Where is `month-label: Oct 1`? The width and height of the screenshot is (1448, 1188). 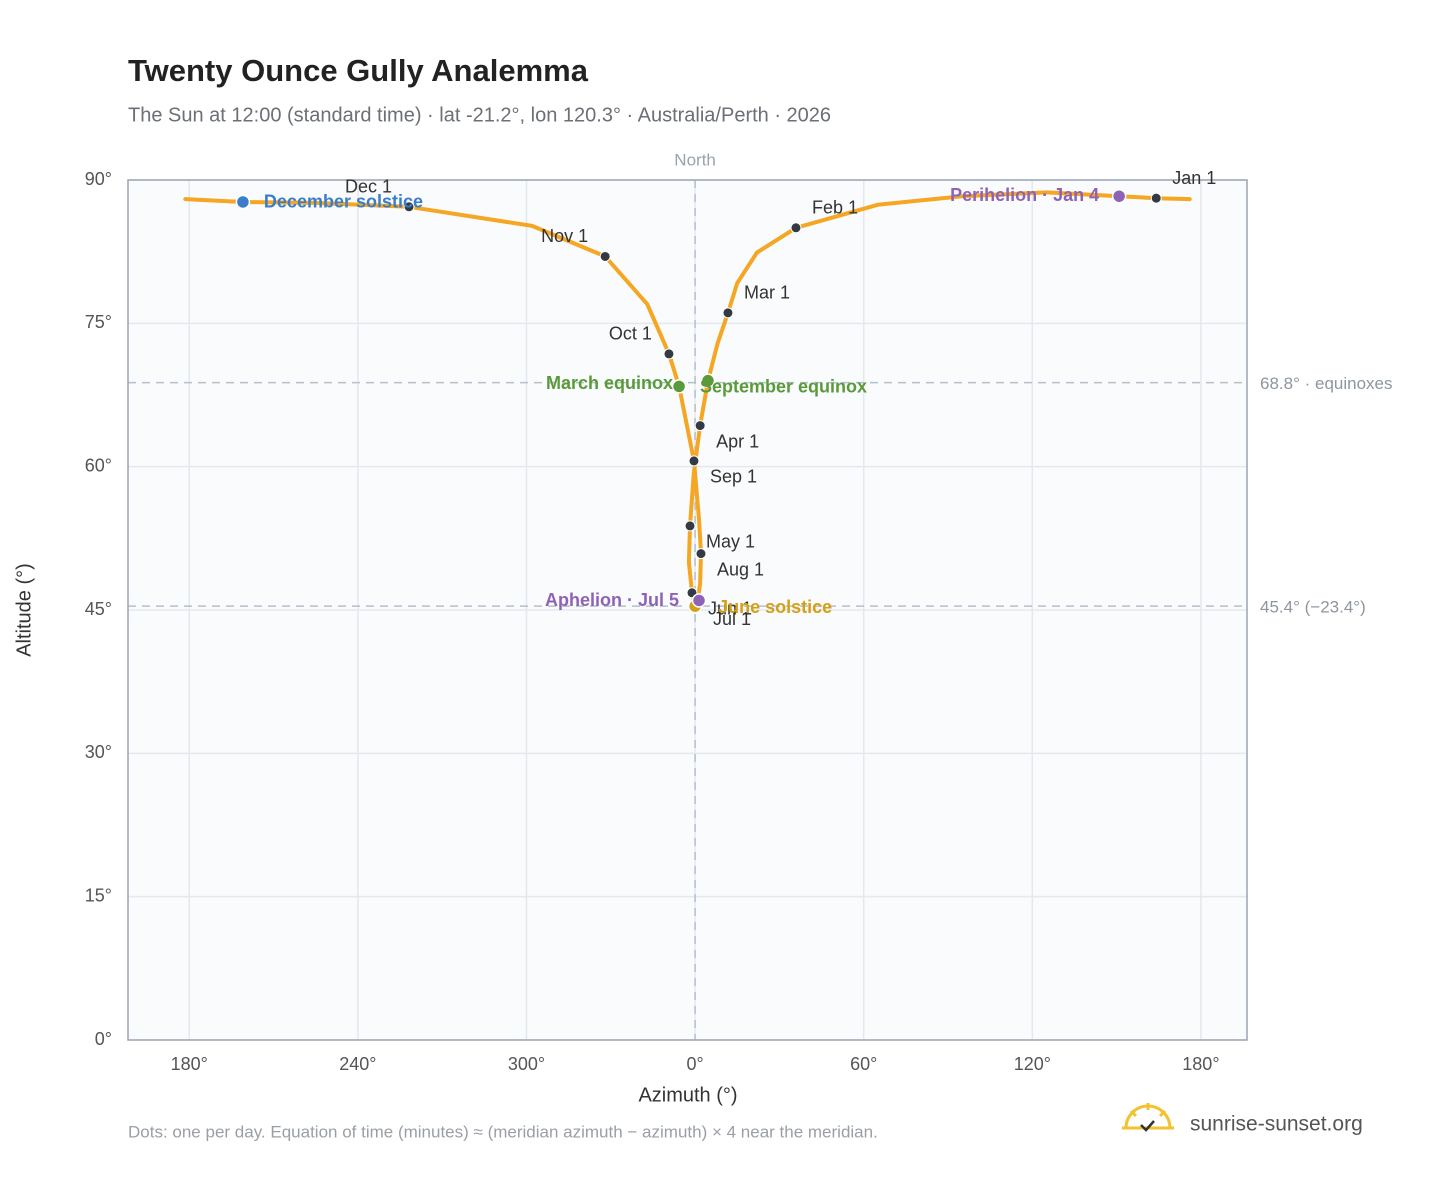
month-label: Oct 1 is located at coordinates (630, 334).